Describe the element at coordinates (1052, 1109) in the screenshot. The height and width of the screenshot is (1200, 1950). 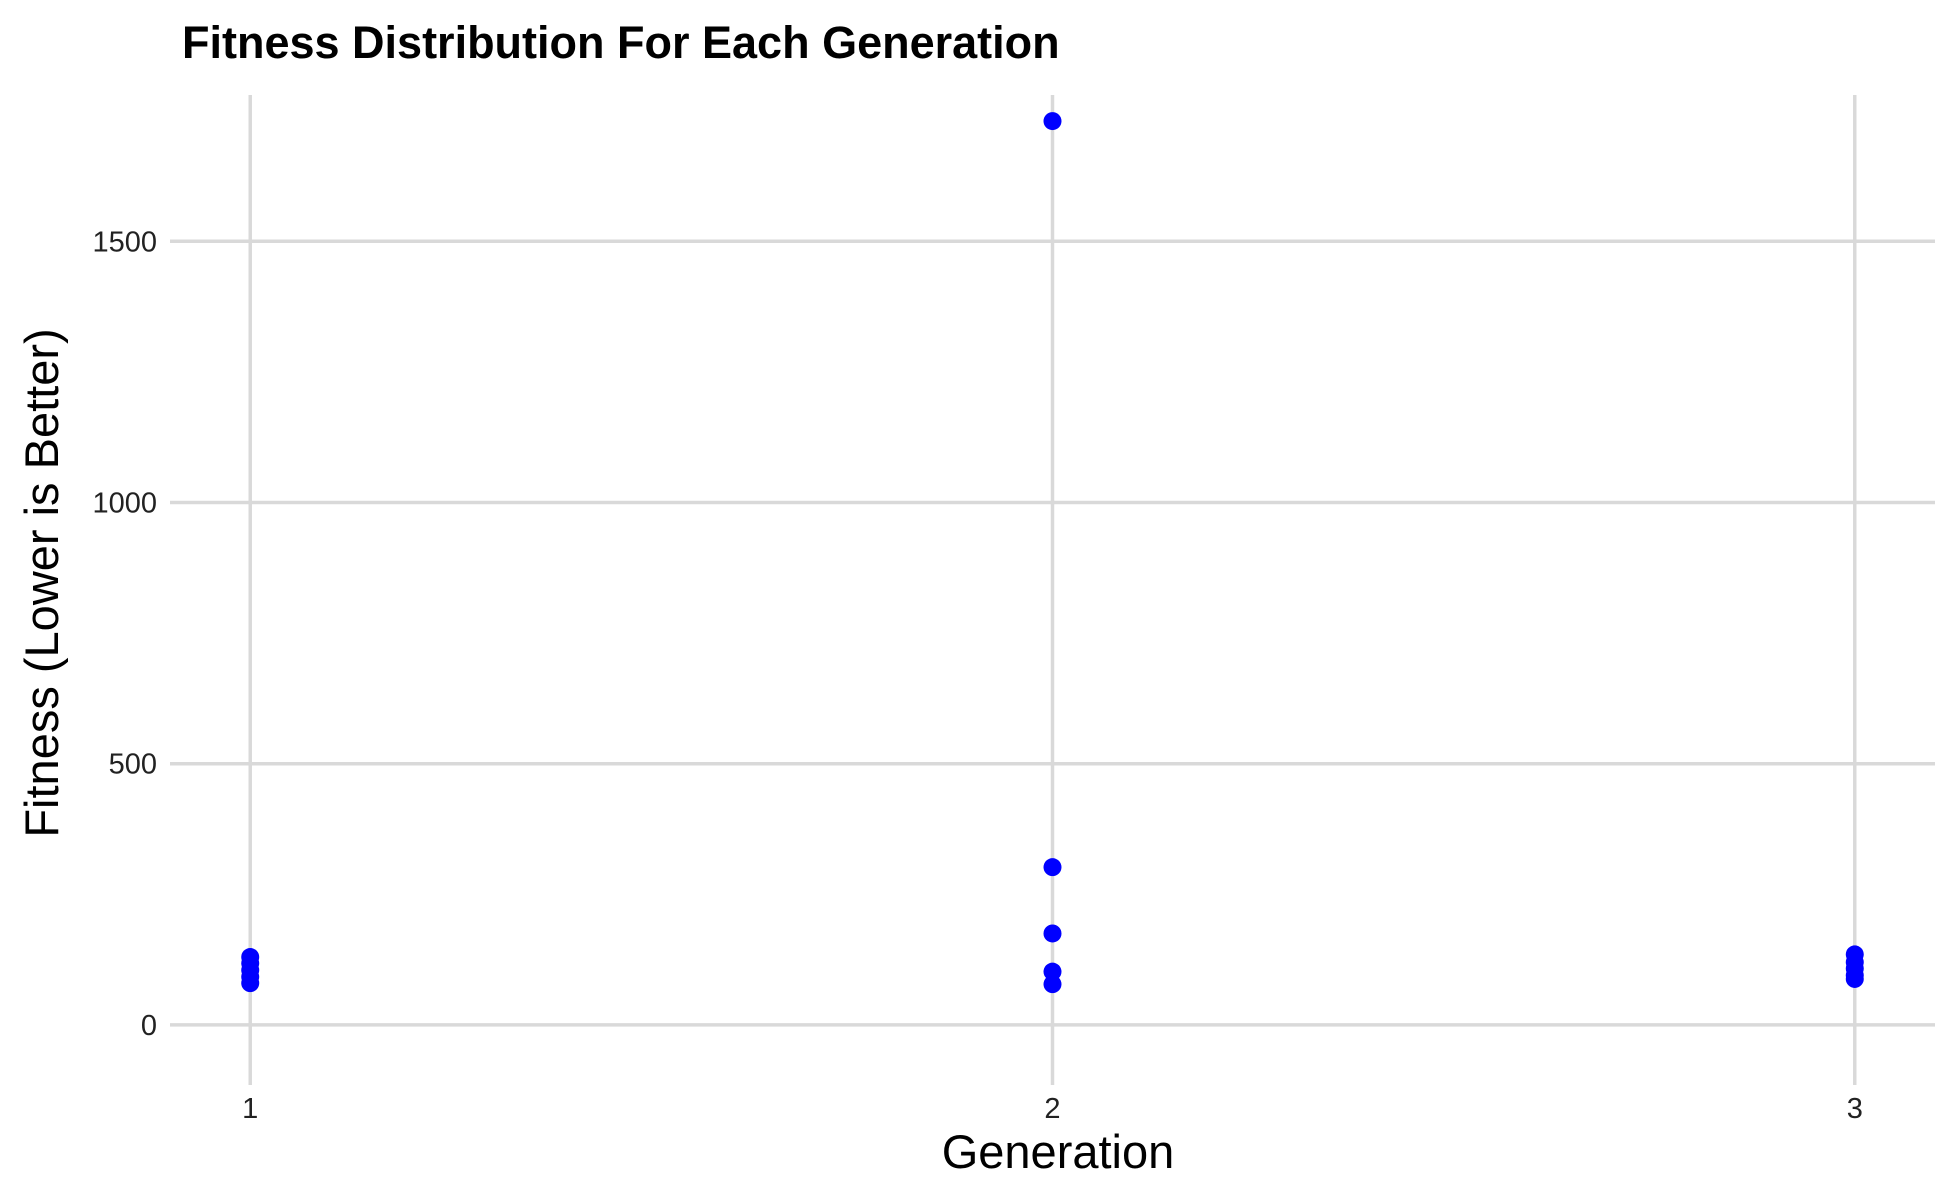
I see `x-tick-label: 2` at that location.